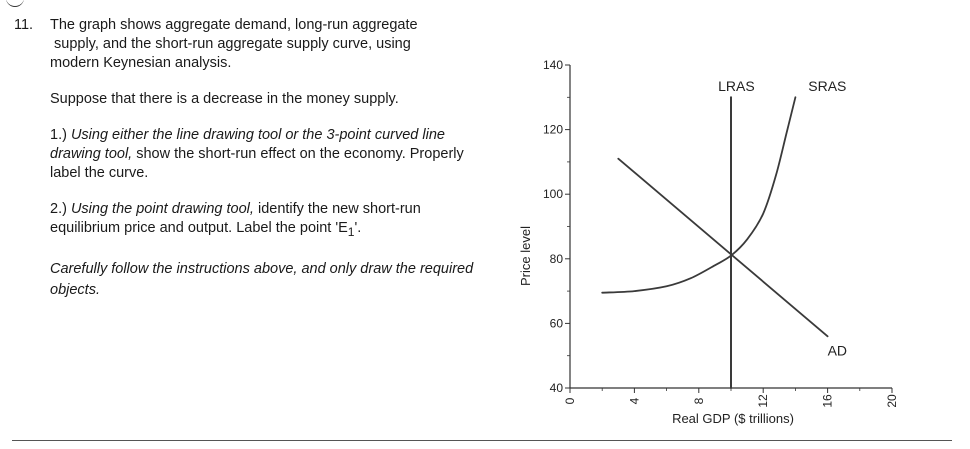 This screenshot has height=449, width=970. I want to click on ad-curve, so click(723, 247).